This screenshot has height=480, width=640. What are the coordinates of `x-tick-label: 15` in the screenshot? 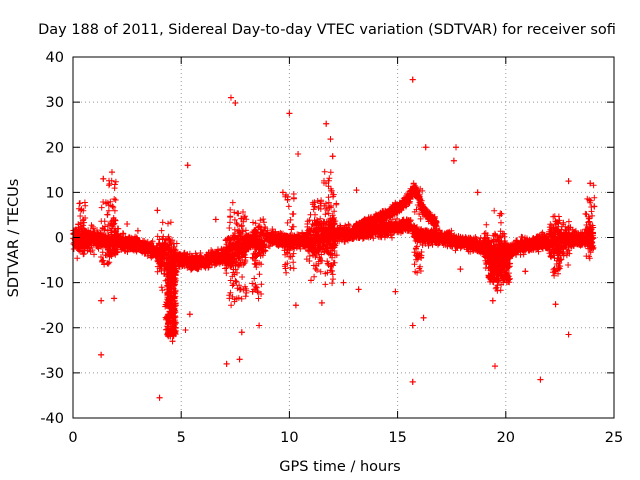 It's located at (397, 438).